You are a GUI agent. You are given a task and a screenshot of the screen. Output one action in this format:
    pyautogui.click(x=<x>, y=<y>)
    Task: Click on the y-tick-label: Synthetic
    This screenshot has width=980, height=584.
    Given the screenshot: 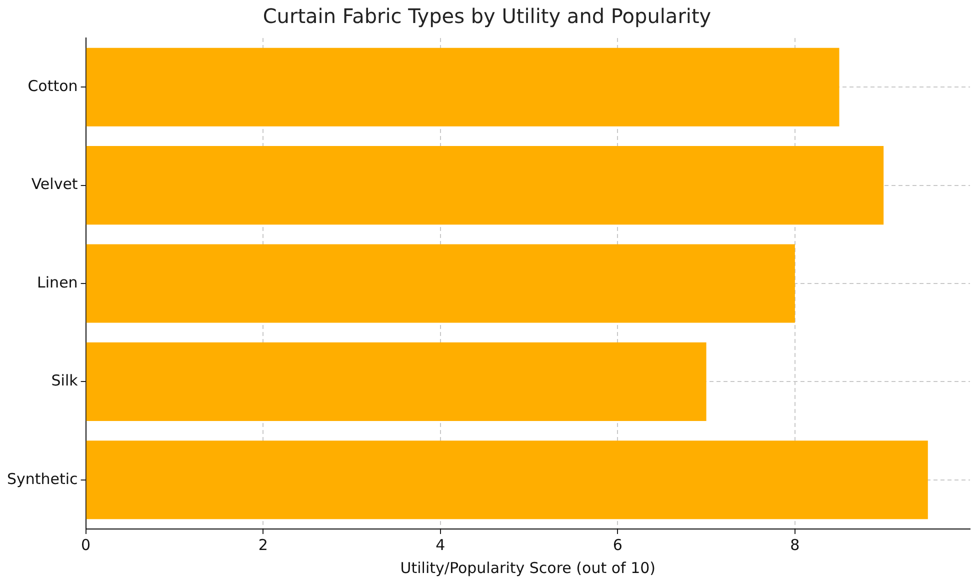 What is the action you would take?
    pyautogui.click(x=42, y=479)
    